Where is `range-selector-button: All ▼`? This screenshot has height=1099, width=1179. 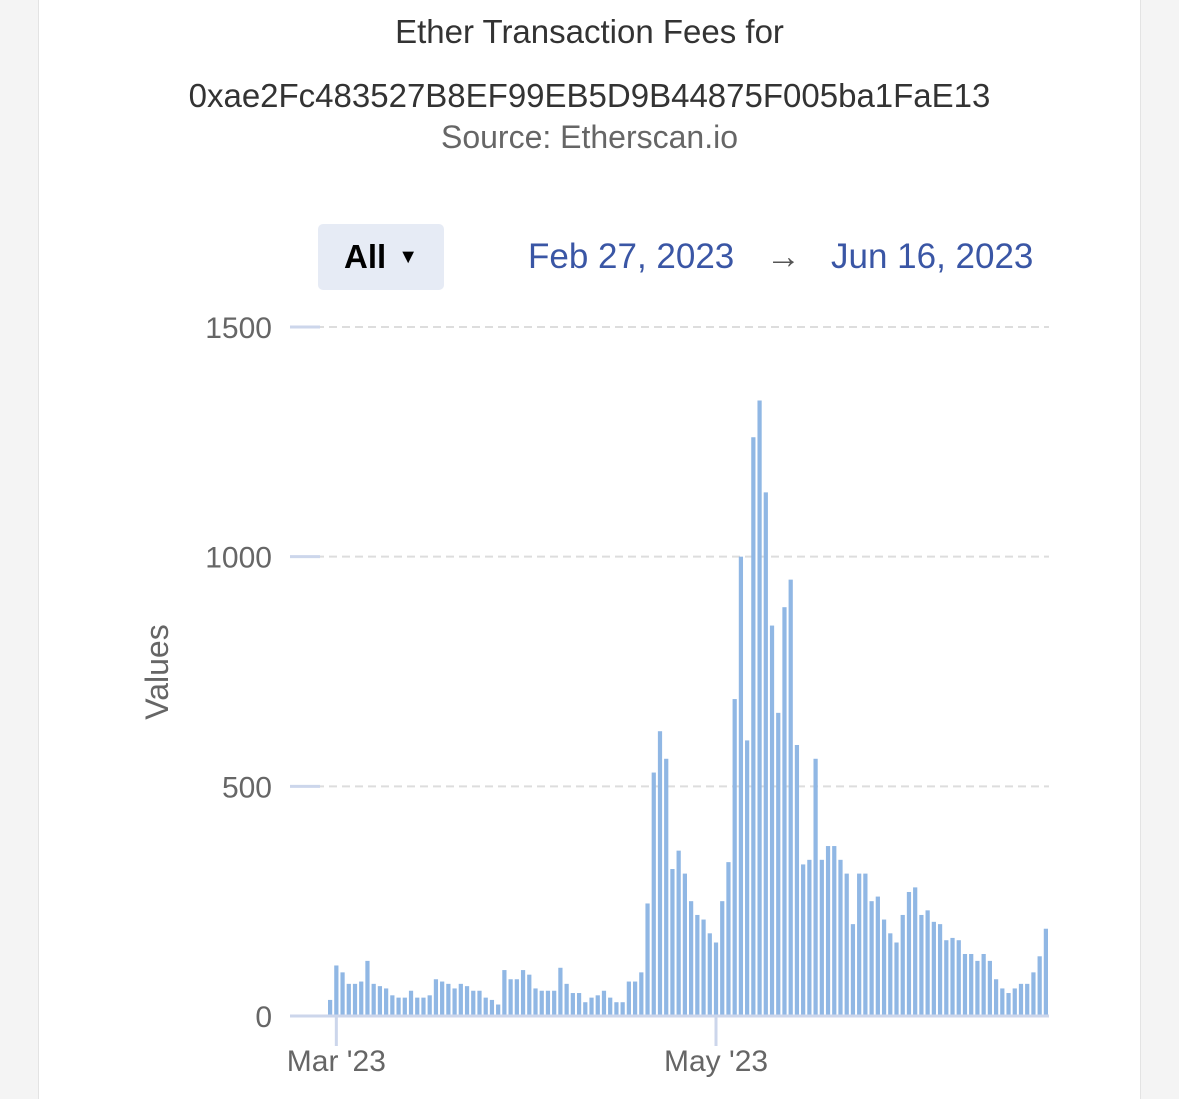 range-selector-button: All ▼ is located at coordinates (381, 257).